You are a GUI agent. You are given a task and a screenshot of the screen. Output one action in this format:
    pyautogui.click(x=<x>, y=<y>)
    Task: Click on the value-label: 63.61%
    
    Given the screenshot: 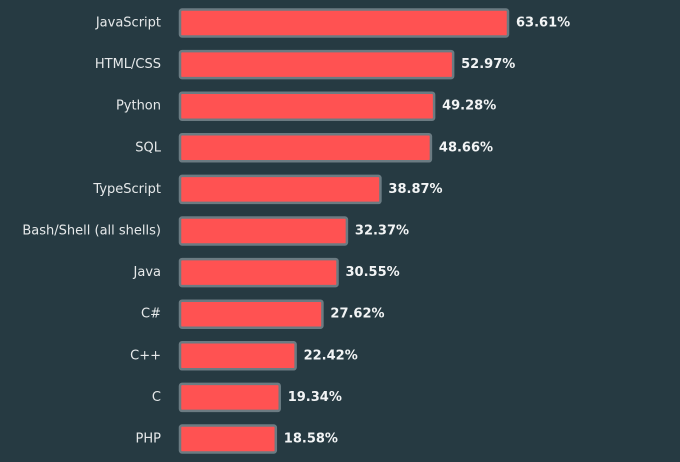 What is the action you would take?
    pyautogui.click(x=543, y=23)
    